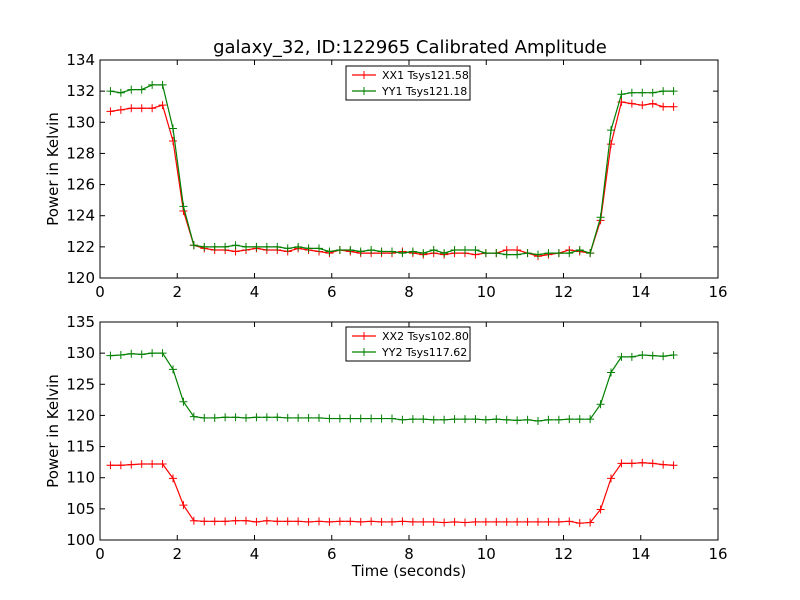 The height and width of the screenshot is (600, 800). What do you see at coordinates (53, 169) in the screenshot?
I see `y-axis-label: Power in Kelvin` at bounding box center [53, 169].